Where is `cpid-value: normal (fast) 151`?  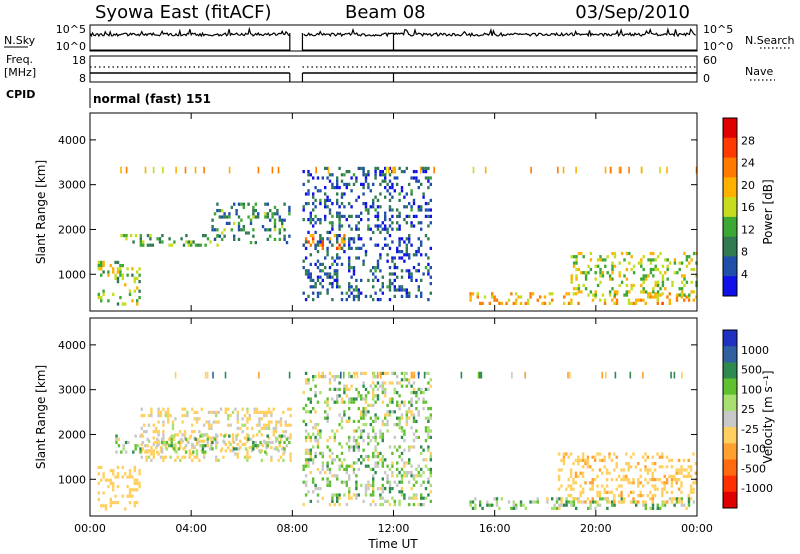
cpid-value: normal (fast) 151 is located at coordinates (152, 99).